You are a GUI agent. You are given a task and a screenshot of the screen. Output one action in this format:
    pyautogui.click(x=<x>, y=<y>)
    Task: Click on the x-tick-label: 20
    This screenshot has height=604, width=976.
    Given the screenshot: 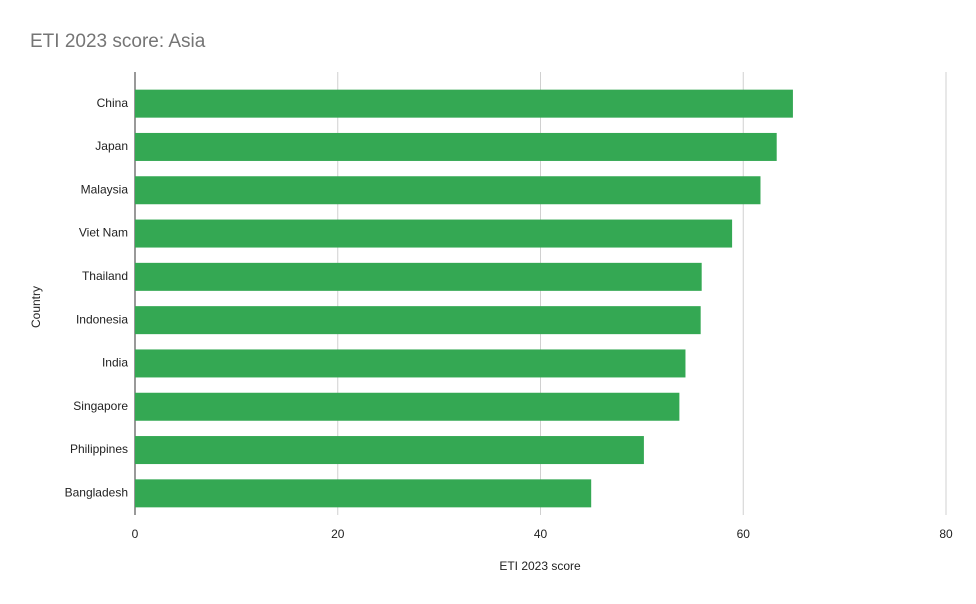 What is the action you would take?
    pyautogui.click(x=338, y=534)
    